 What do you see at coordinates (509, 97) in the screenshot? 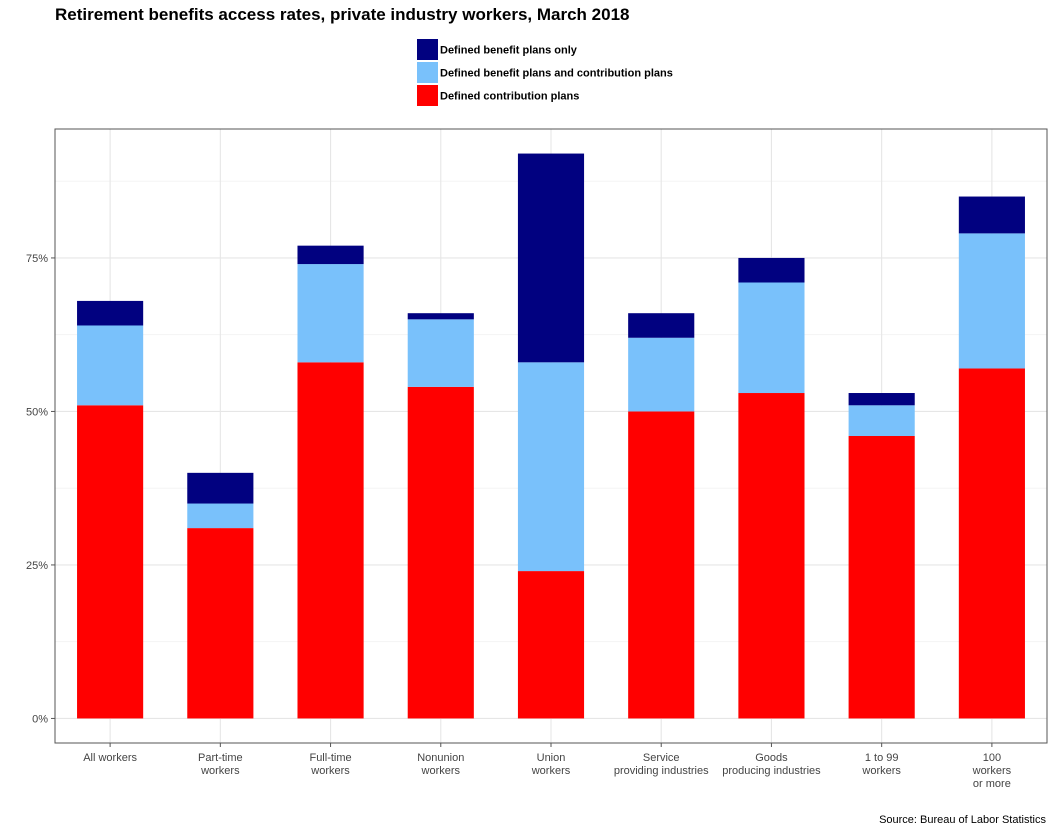
I see `legend-label: Defined contribution plans` at bounding box center [509, 97].